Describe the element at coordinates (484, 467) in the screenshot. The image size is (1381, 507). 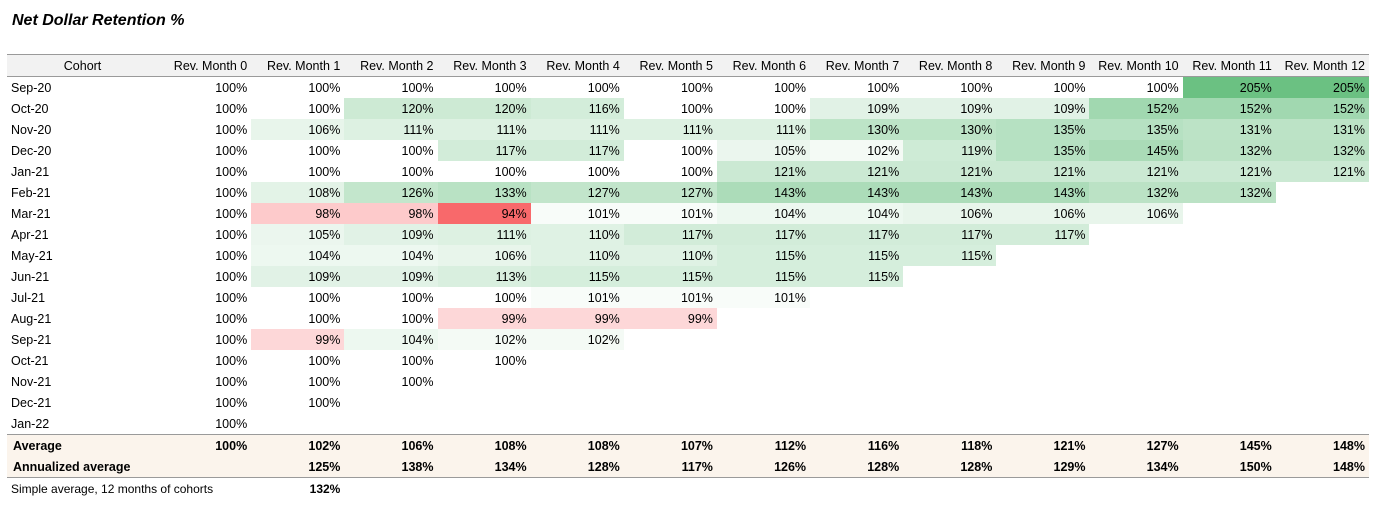
I see `annualized-average-row-cell: 134%` at that location.